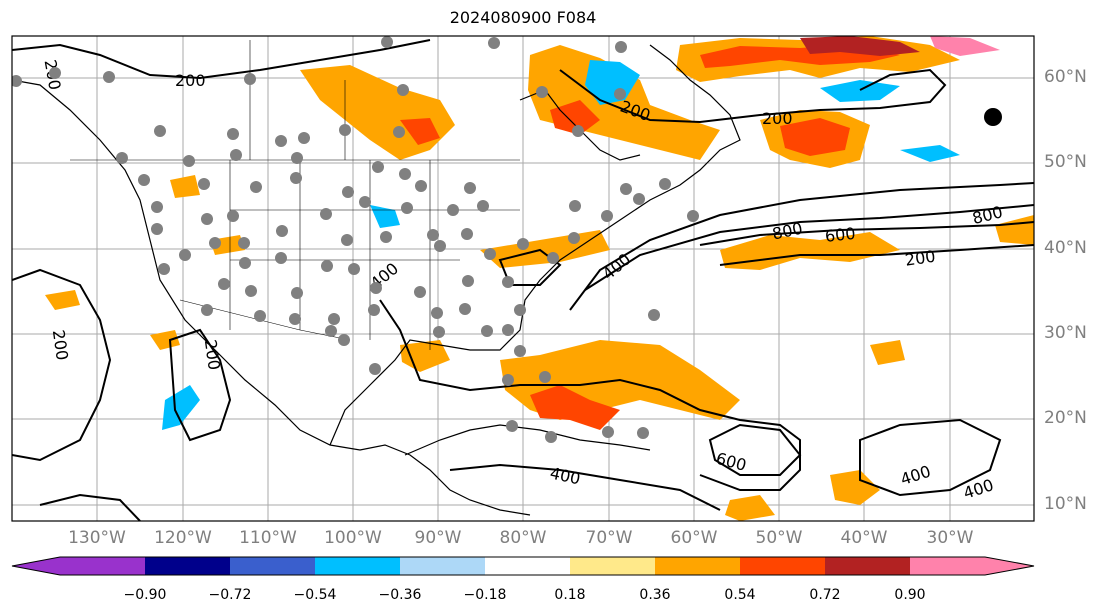 The image size is (1105, 615). Describe the element at coordinates (993, 117) in the screenshot. I see `reference-point-marker` at that location.